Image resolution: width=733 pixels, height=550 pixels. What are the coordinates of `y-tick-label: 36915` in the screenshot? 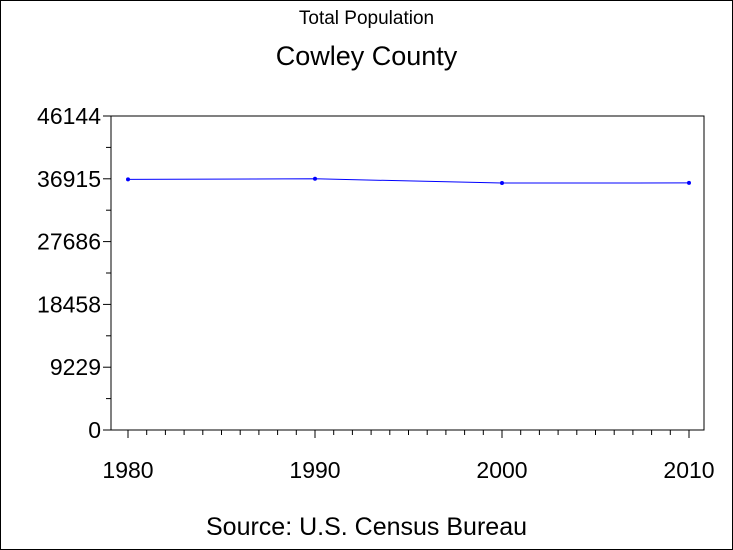 It's located at (69, 179).